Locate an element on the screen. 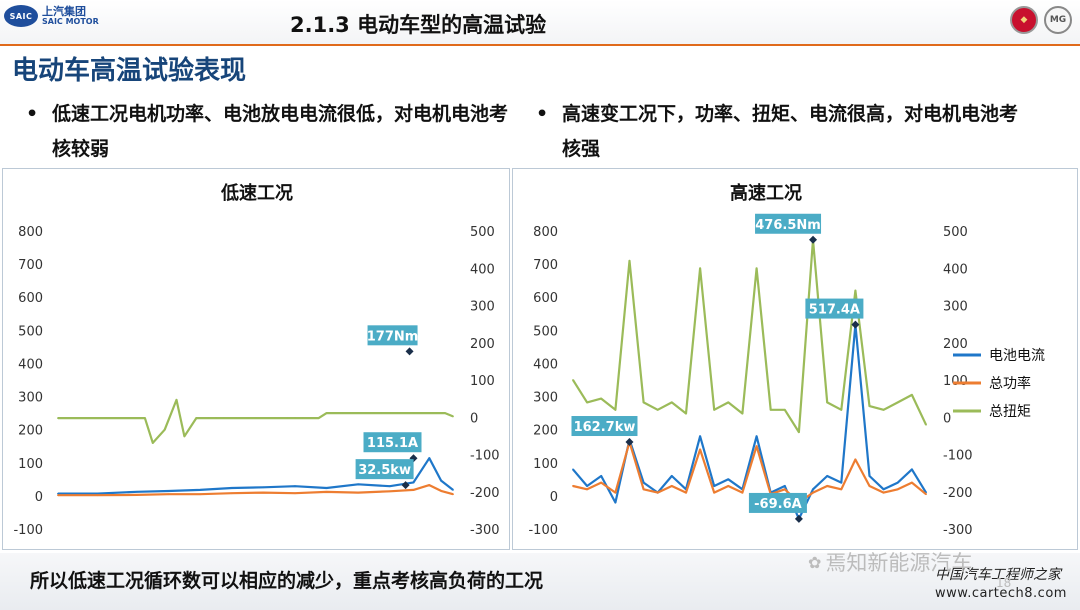 Image resolution: width=1080 pixels, height=610 pixels. roewe-icon: ◆ is located at coordinates (1024, 20).